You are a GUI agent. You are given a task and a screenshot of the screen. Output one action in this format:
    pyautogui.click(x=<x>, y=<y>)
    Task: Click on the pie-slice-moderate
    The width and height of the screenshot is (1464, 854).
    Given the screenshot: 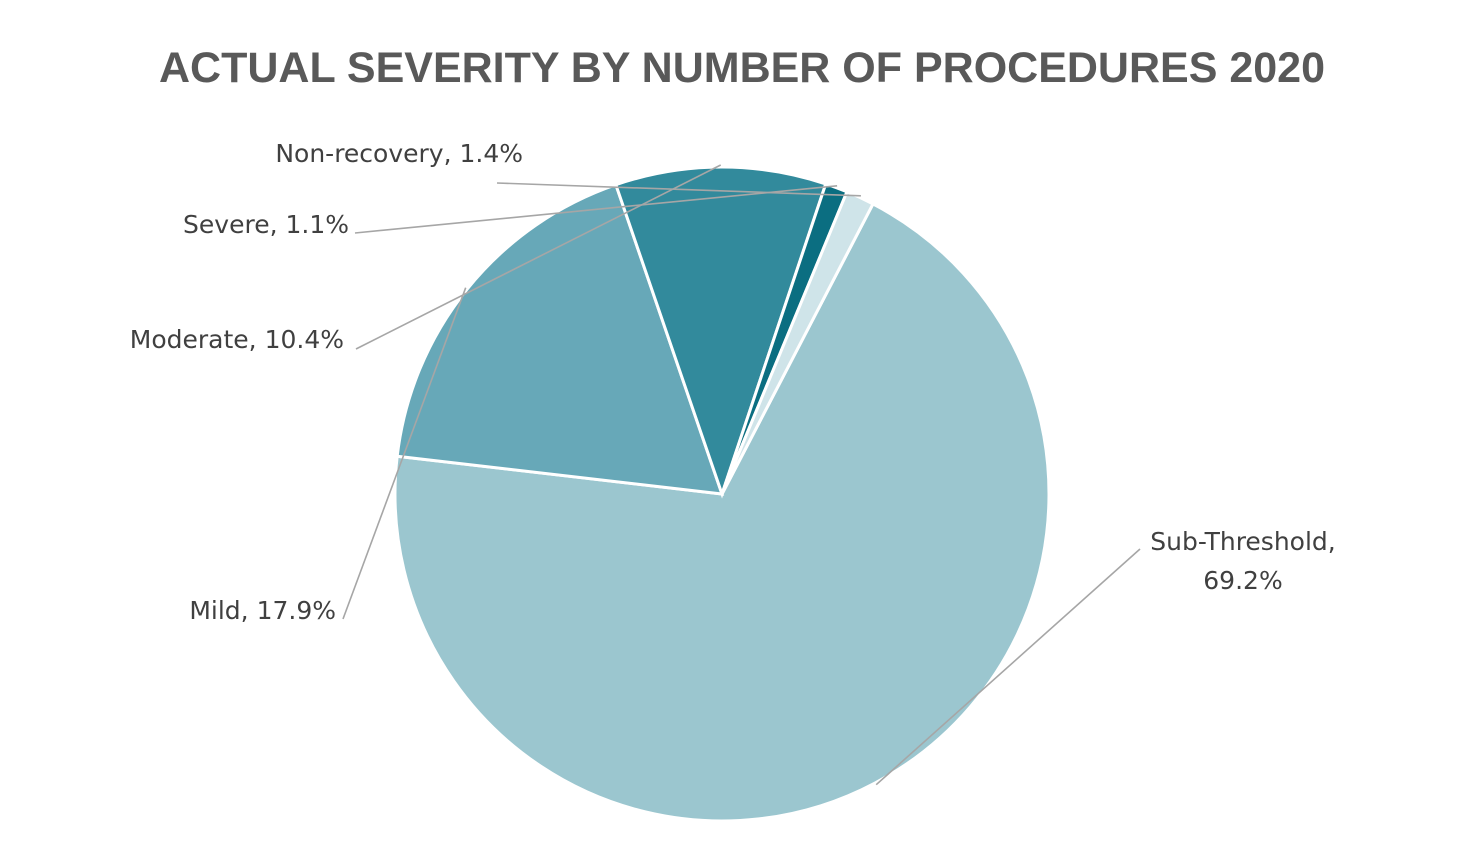 What is the action you would take?
    pyautogui.click(x=720, y=332)
    